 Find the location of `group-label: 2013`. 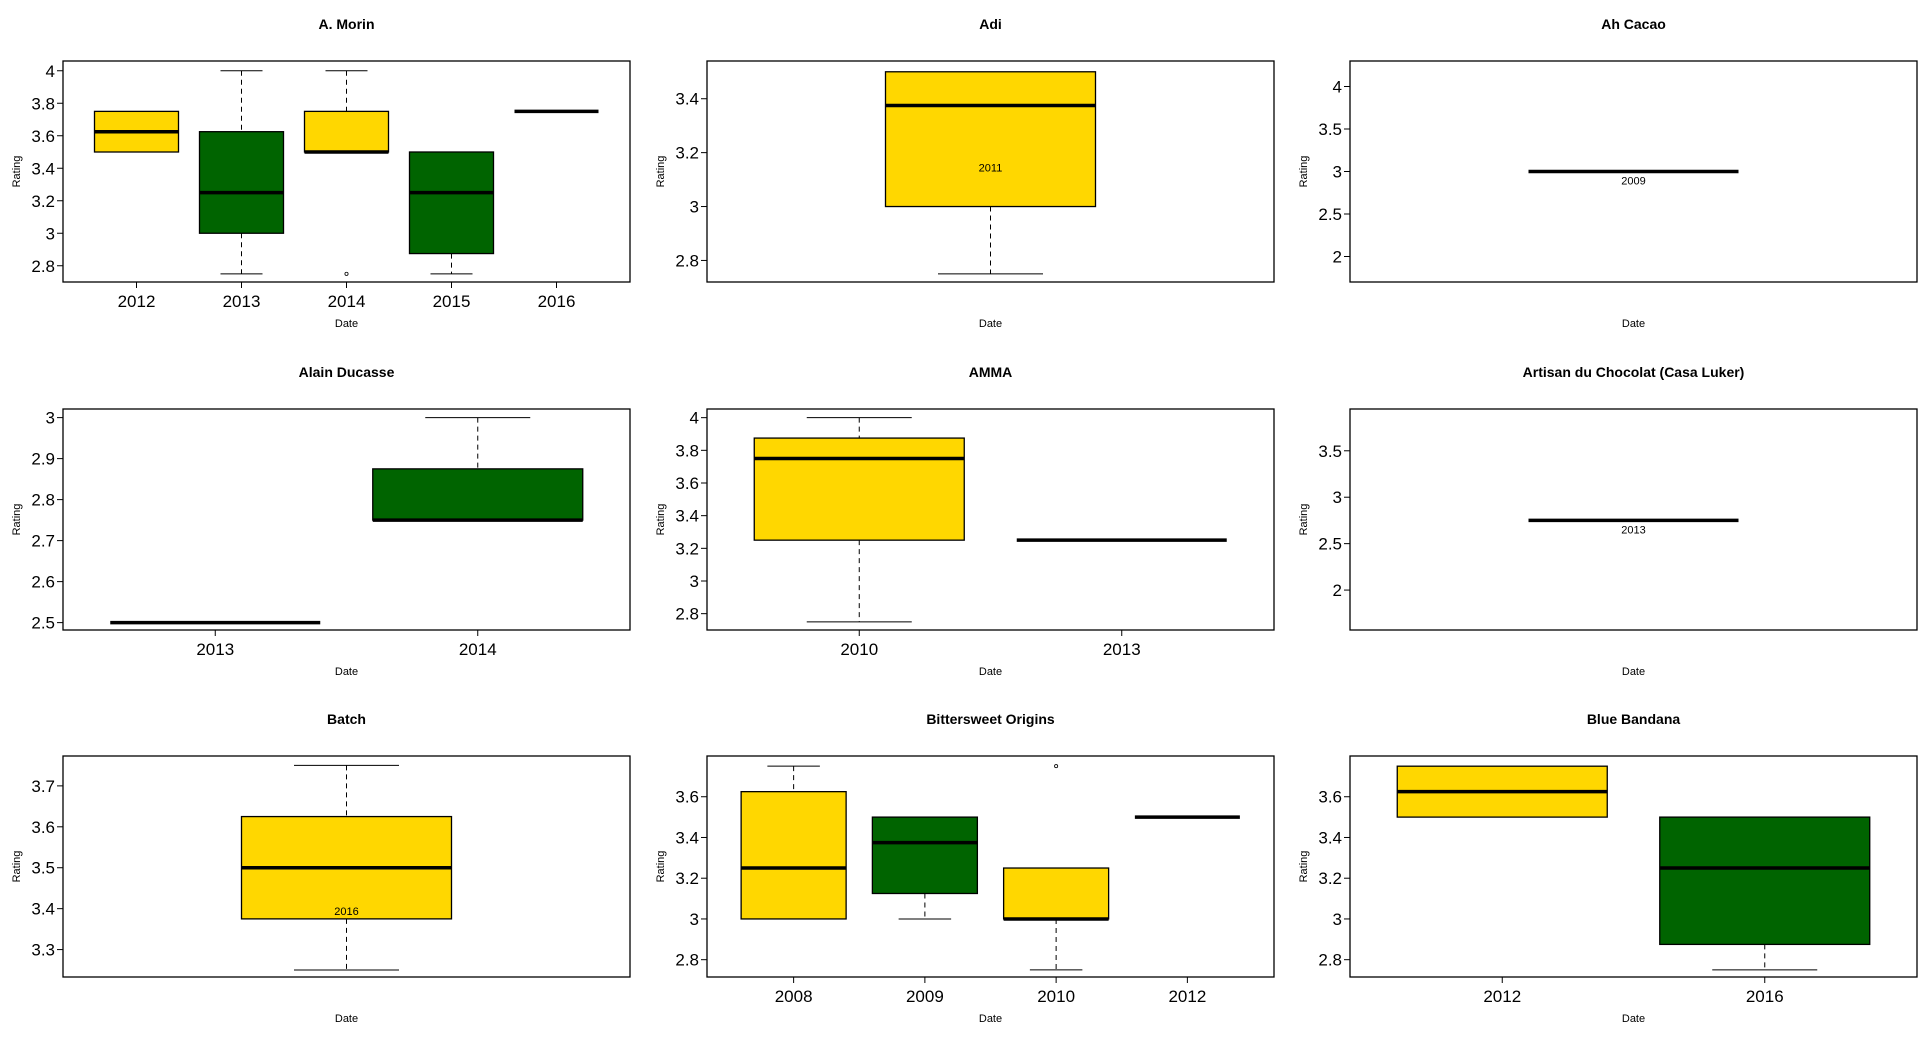

group-label: 2013 is located at coordinates (1633, 530).